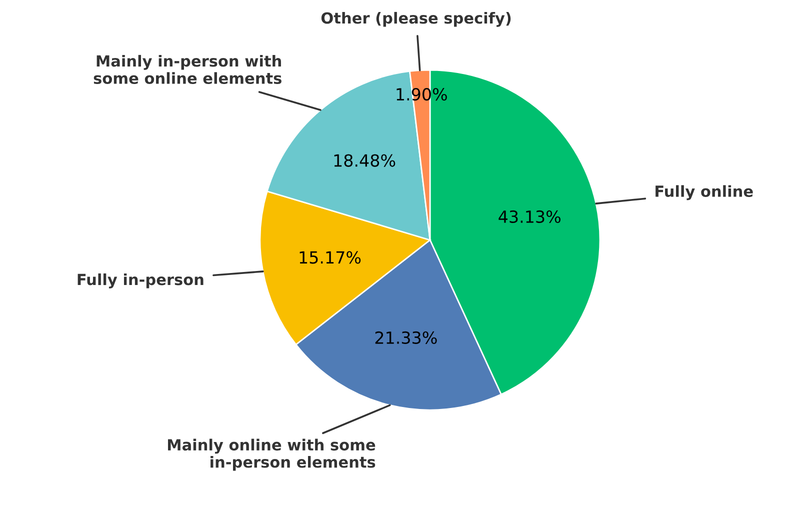  What do you see at coordinates (188, 69) in the screenshot?
I see `slice-label: Mainly in-person with some online elements` at bounding box center [188, 69].